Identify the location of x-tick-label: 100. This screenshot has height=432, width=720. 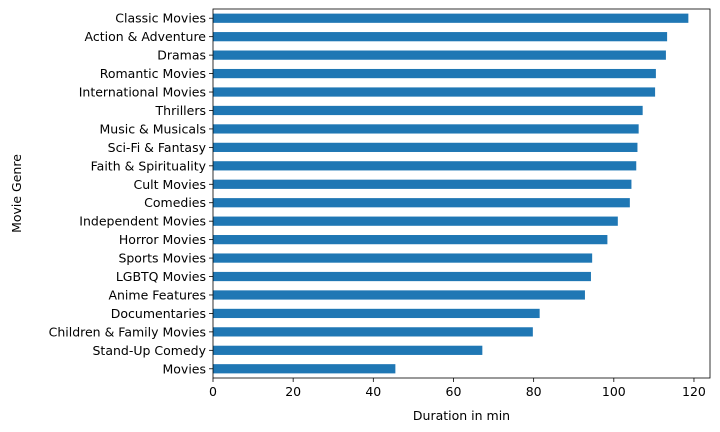
(614, 391).